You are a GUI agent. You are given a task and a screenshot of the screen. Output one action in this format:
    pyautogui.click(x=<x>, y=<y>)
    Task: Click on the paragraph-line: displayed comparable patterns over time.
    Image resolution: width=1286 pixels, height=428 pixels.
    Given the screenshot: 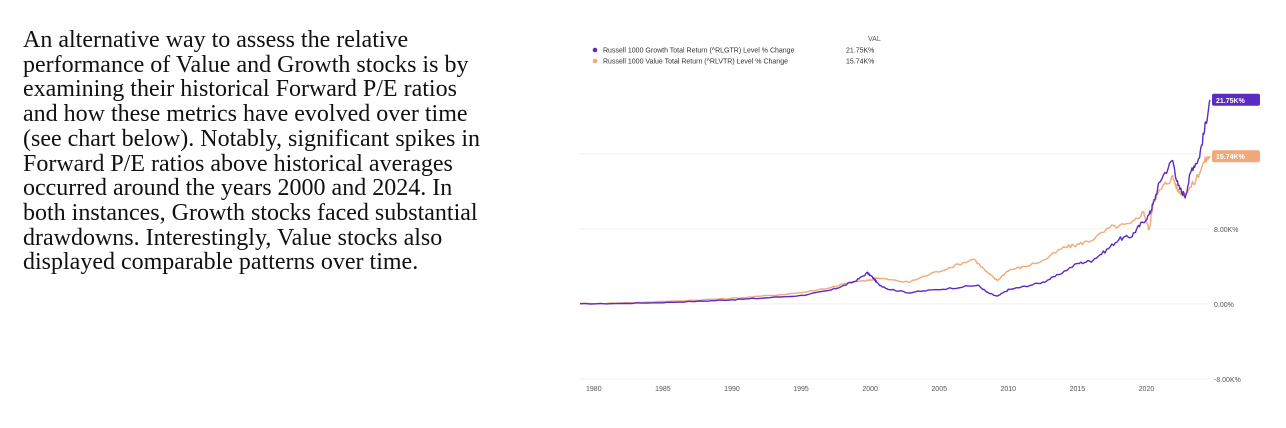 What is the action you would take?
    pyautogui.click(x=221, y=262)
    